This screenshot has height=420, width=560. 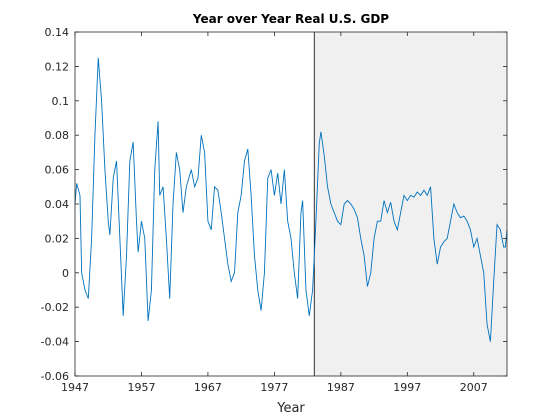 What do you see at coordinates (57, 170) in the screenshot?
I see `y-tick-label: 0.06` at bounding box center [57, 170].